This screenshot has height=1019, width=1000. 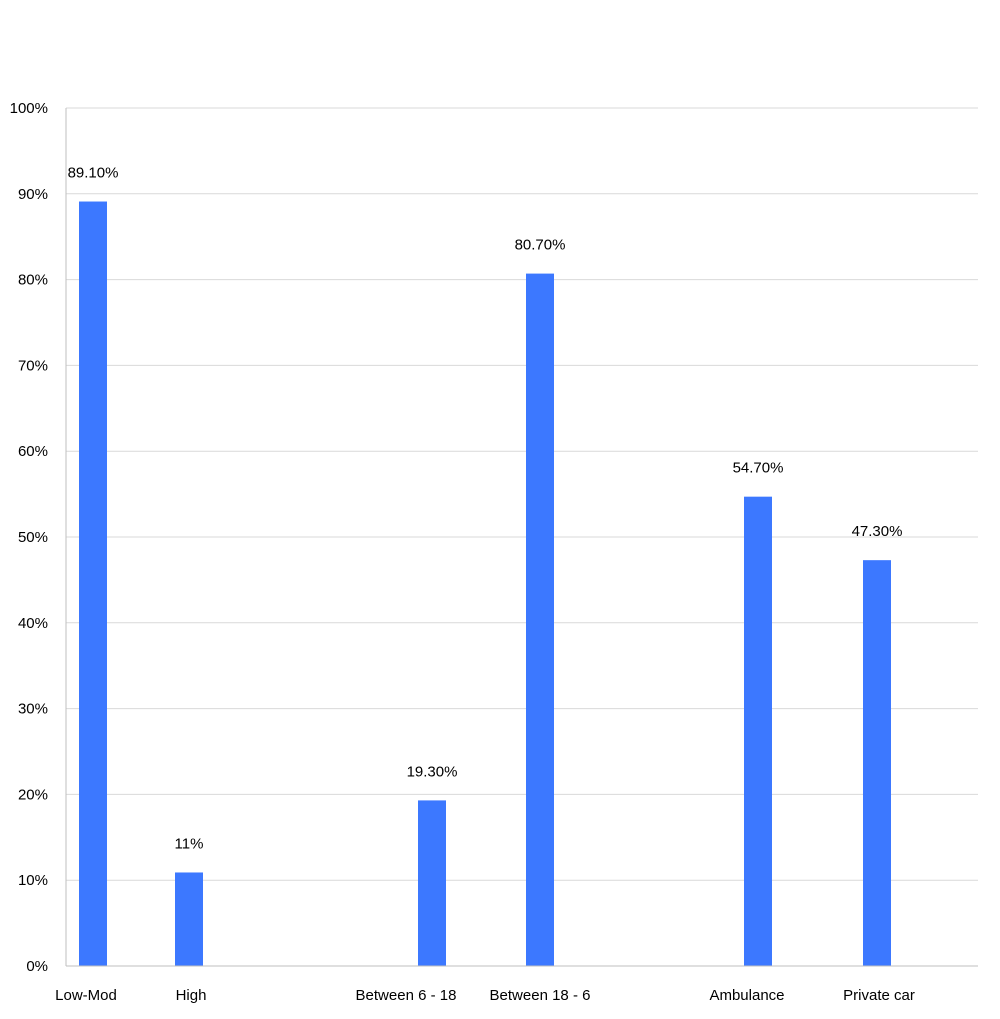 I want to click on x-category-label: Ambulance, so click(x=746, y=995).